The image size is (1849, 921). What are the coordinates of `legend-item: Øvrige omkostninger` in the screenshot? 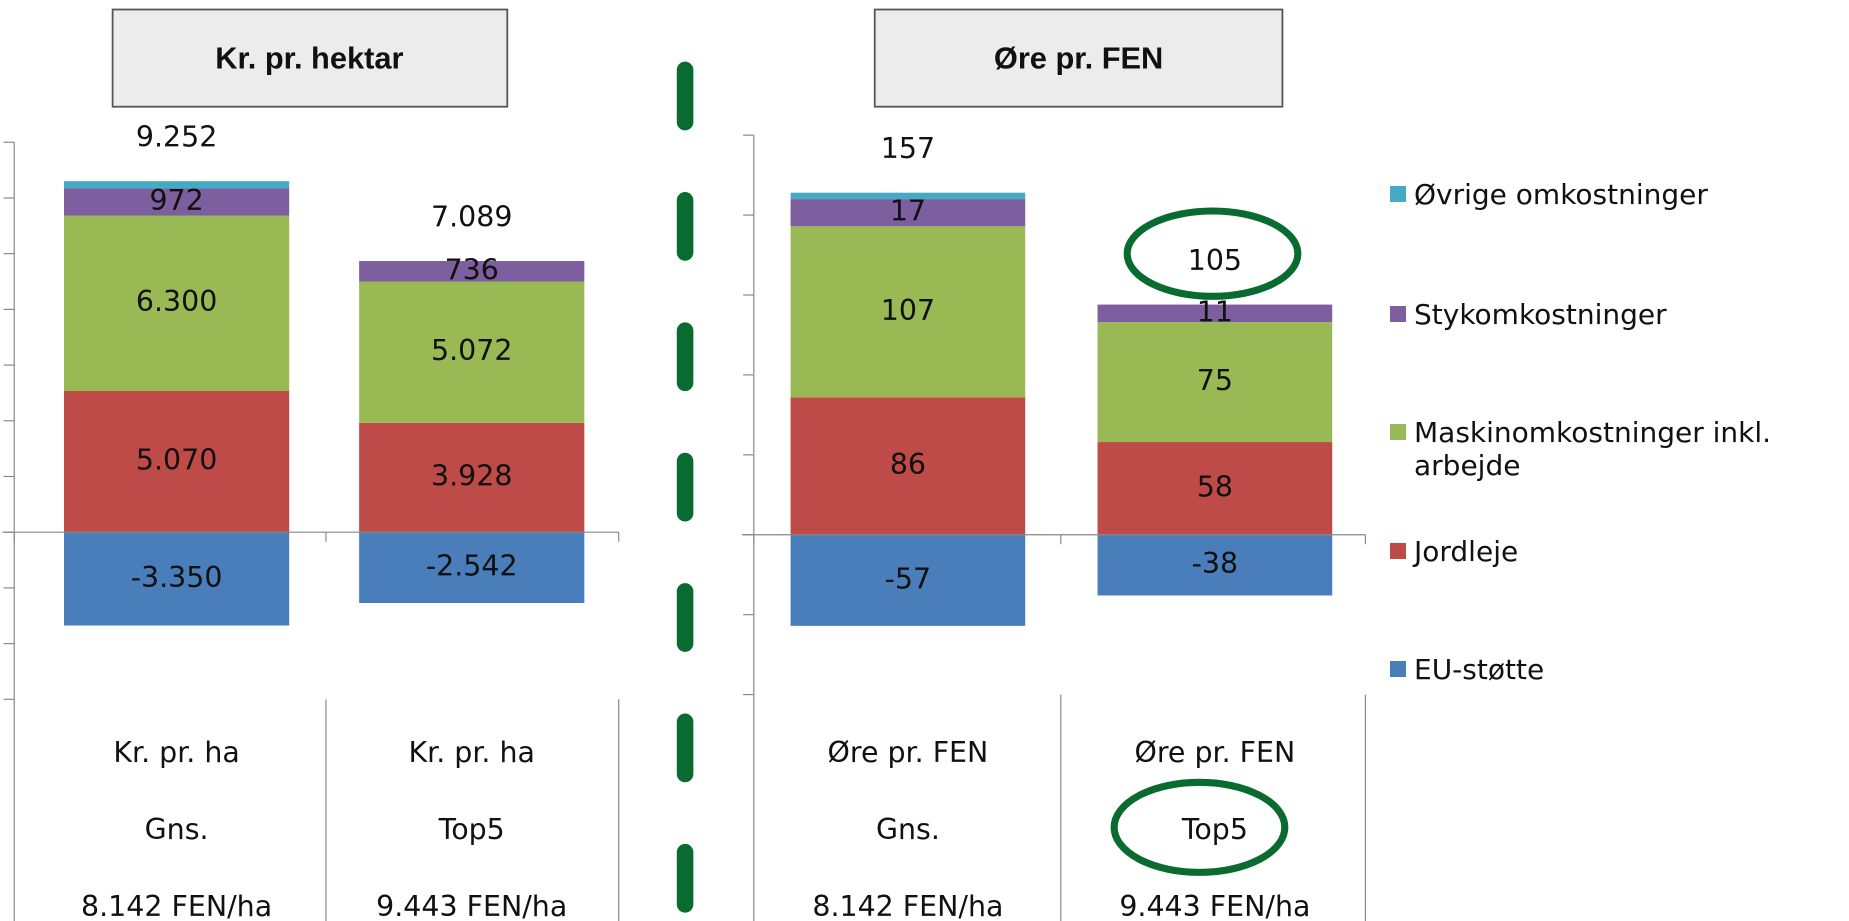 It's located at (1610, 194).